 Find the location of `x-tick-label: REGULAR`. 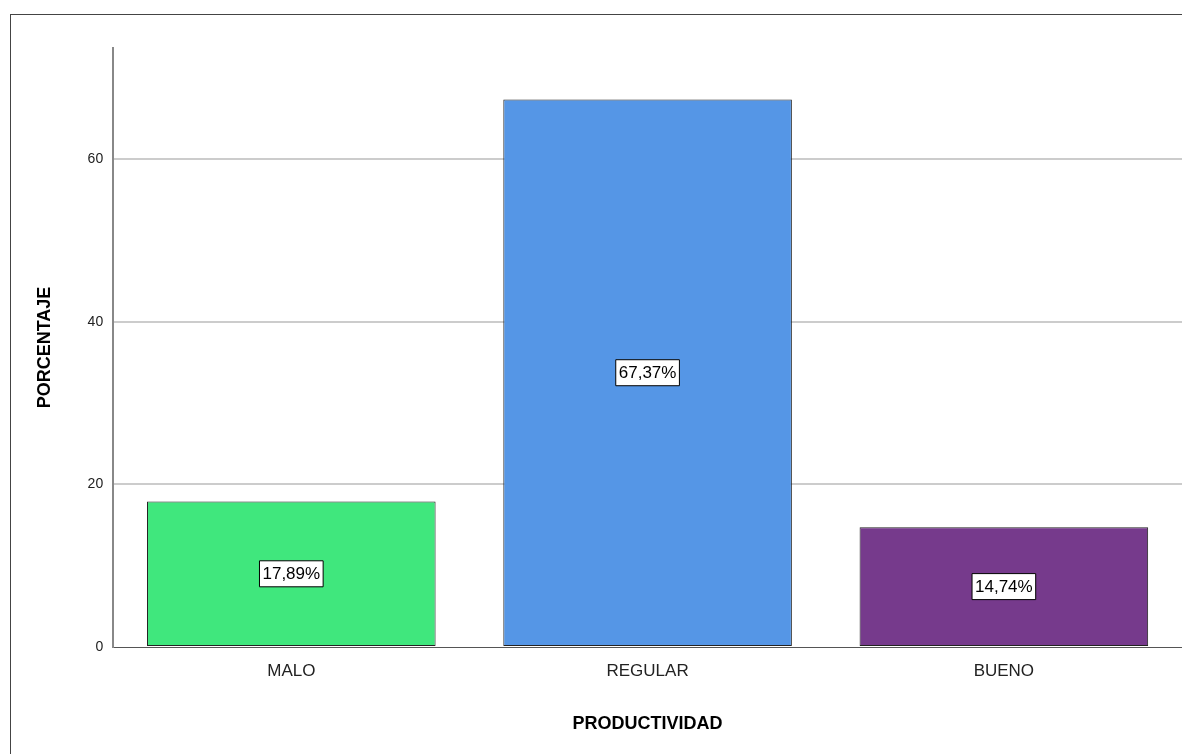

x-tick-label: REGULAR is located at coordinates (647, 670).